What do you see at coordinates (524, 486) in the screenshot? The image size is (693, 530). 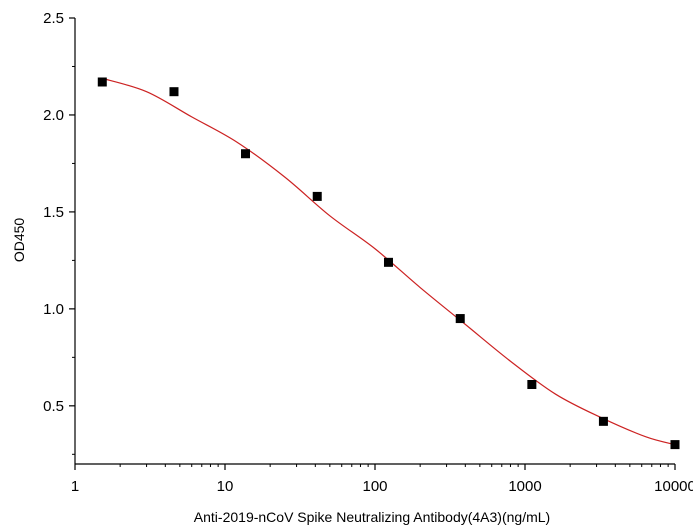 I see `x-tick-label: 1000` at bounding box center [524, 486].